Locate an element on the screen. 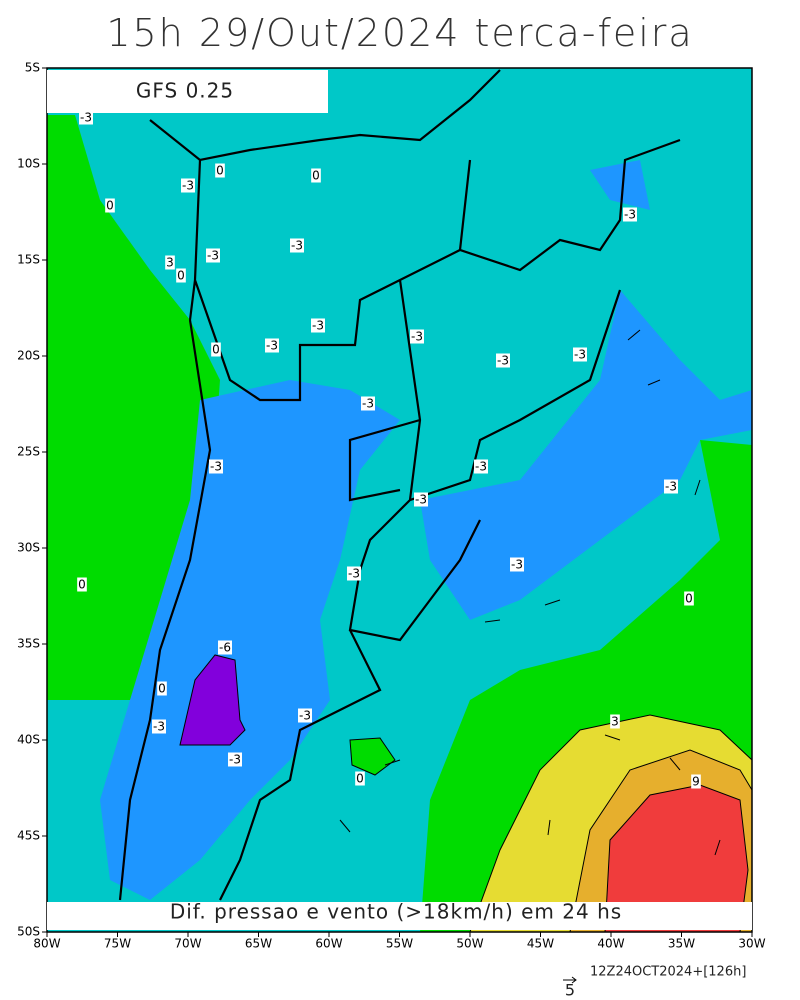 This screenshot has height=1000, width=800. lon-tick-label: 70W is located at coordinates (187, 944).